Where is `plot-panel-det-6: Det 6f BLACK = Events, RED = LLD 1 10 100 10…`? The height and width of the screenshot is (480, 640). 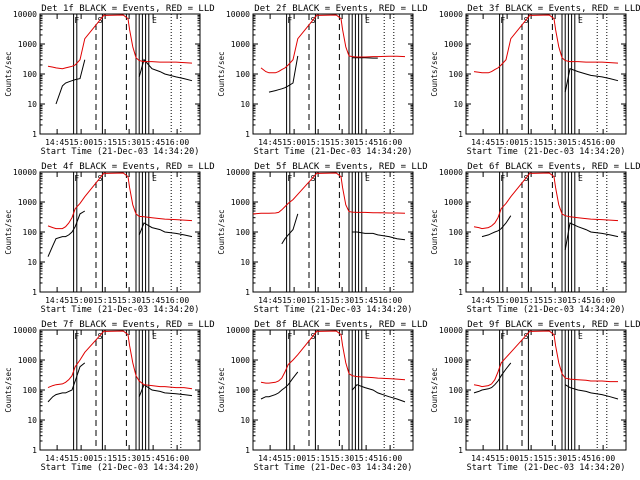 plot-panel-det-6: Det 6f BLACK = Events, RED = LLD 1 10 100 10… is located at coordinates (535, 238).